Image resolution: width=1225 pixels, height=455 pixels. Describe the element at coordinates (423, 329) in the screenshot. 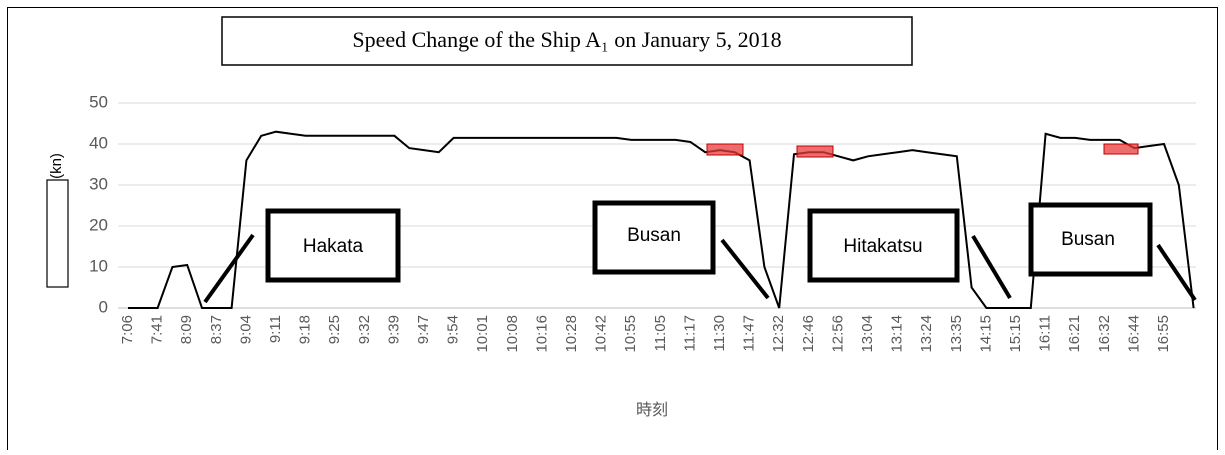

I see `x-tick-label: 9:47` at that location.